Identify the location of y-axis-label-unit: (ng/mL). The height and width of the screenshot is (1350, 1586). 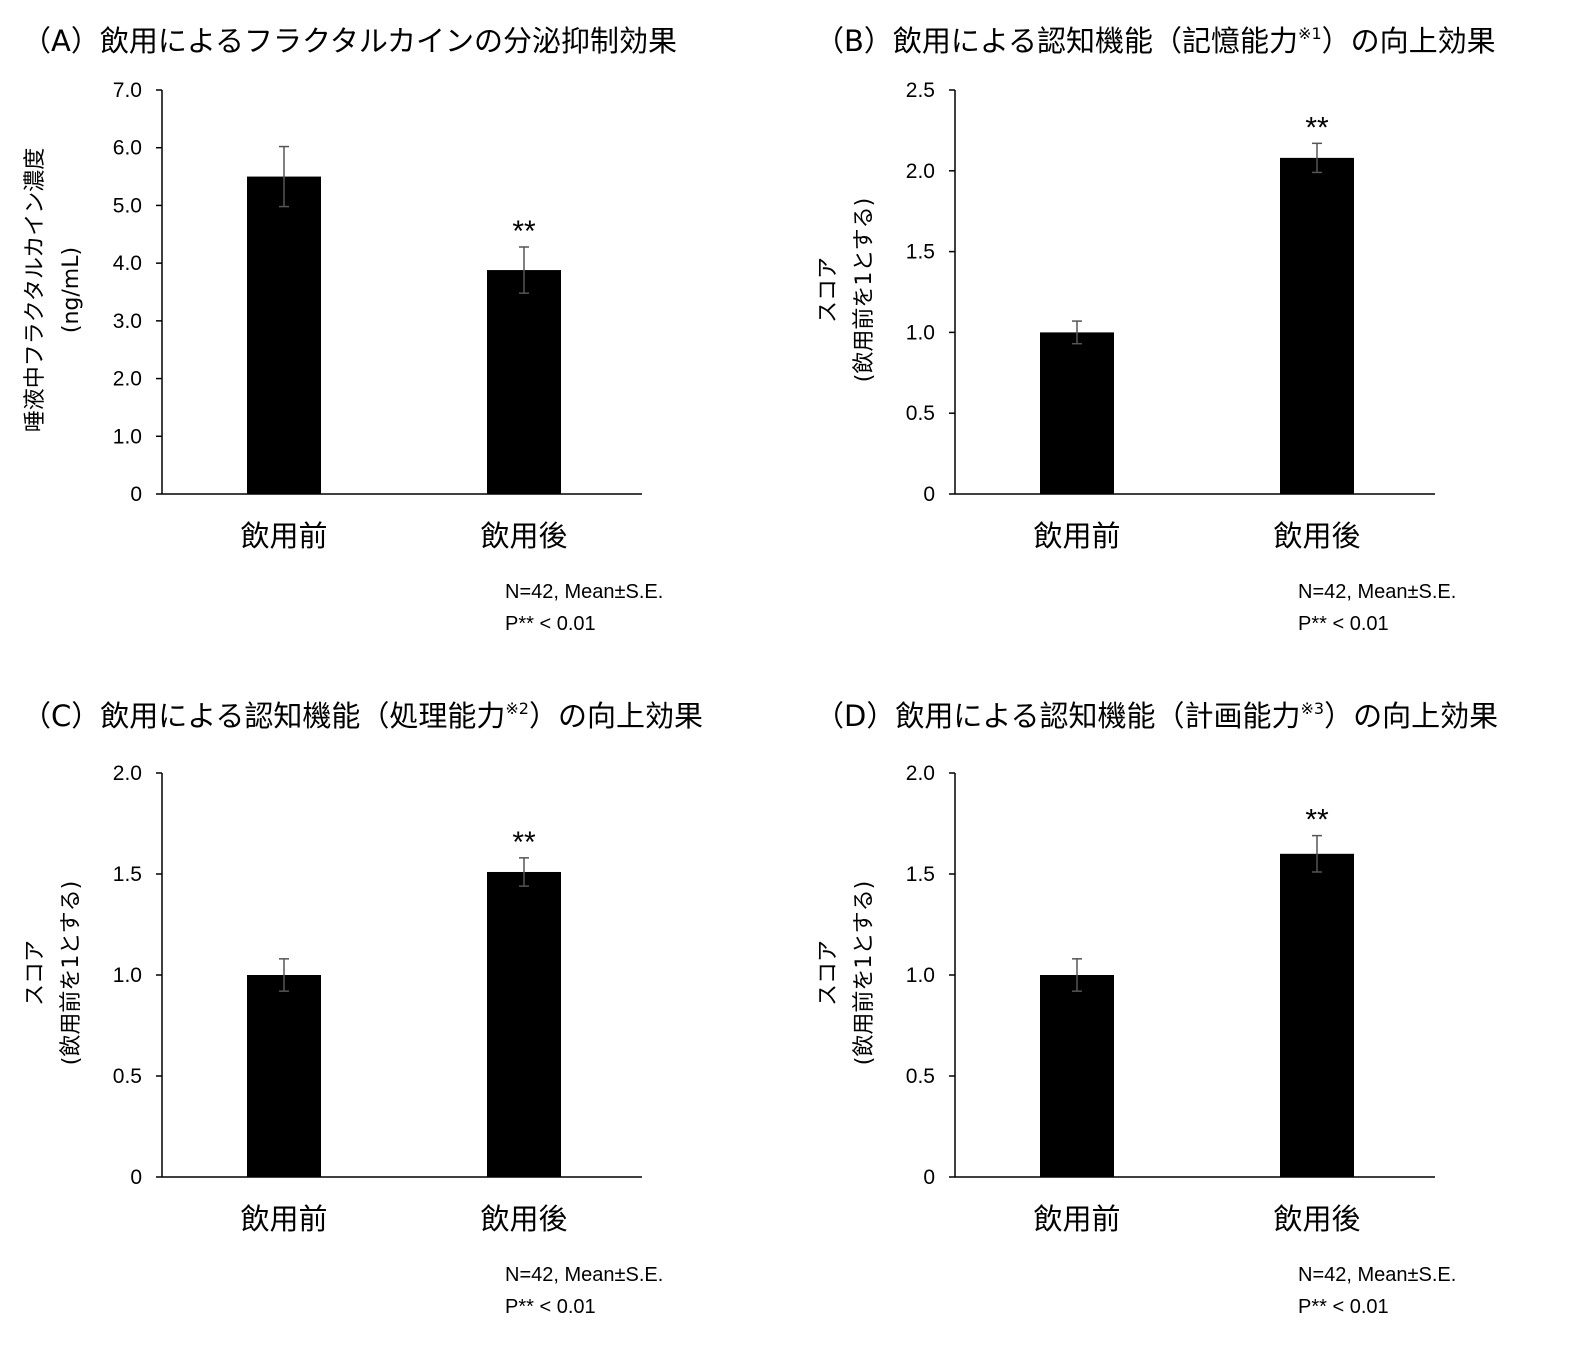
(71, 290).